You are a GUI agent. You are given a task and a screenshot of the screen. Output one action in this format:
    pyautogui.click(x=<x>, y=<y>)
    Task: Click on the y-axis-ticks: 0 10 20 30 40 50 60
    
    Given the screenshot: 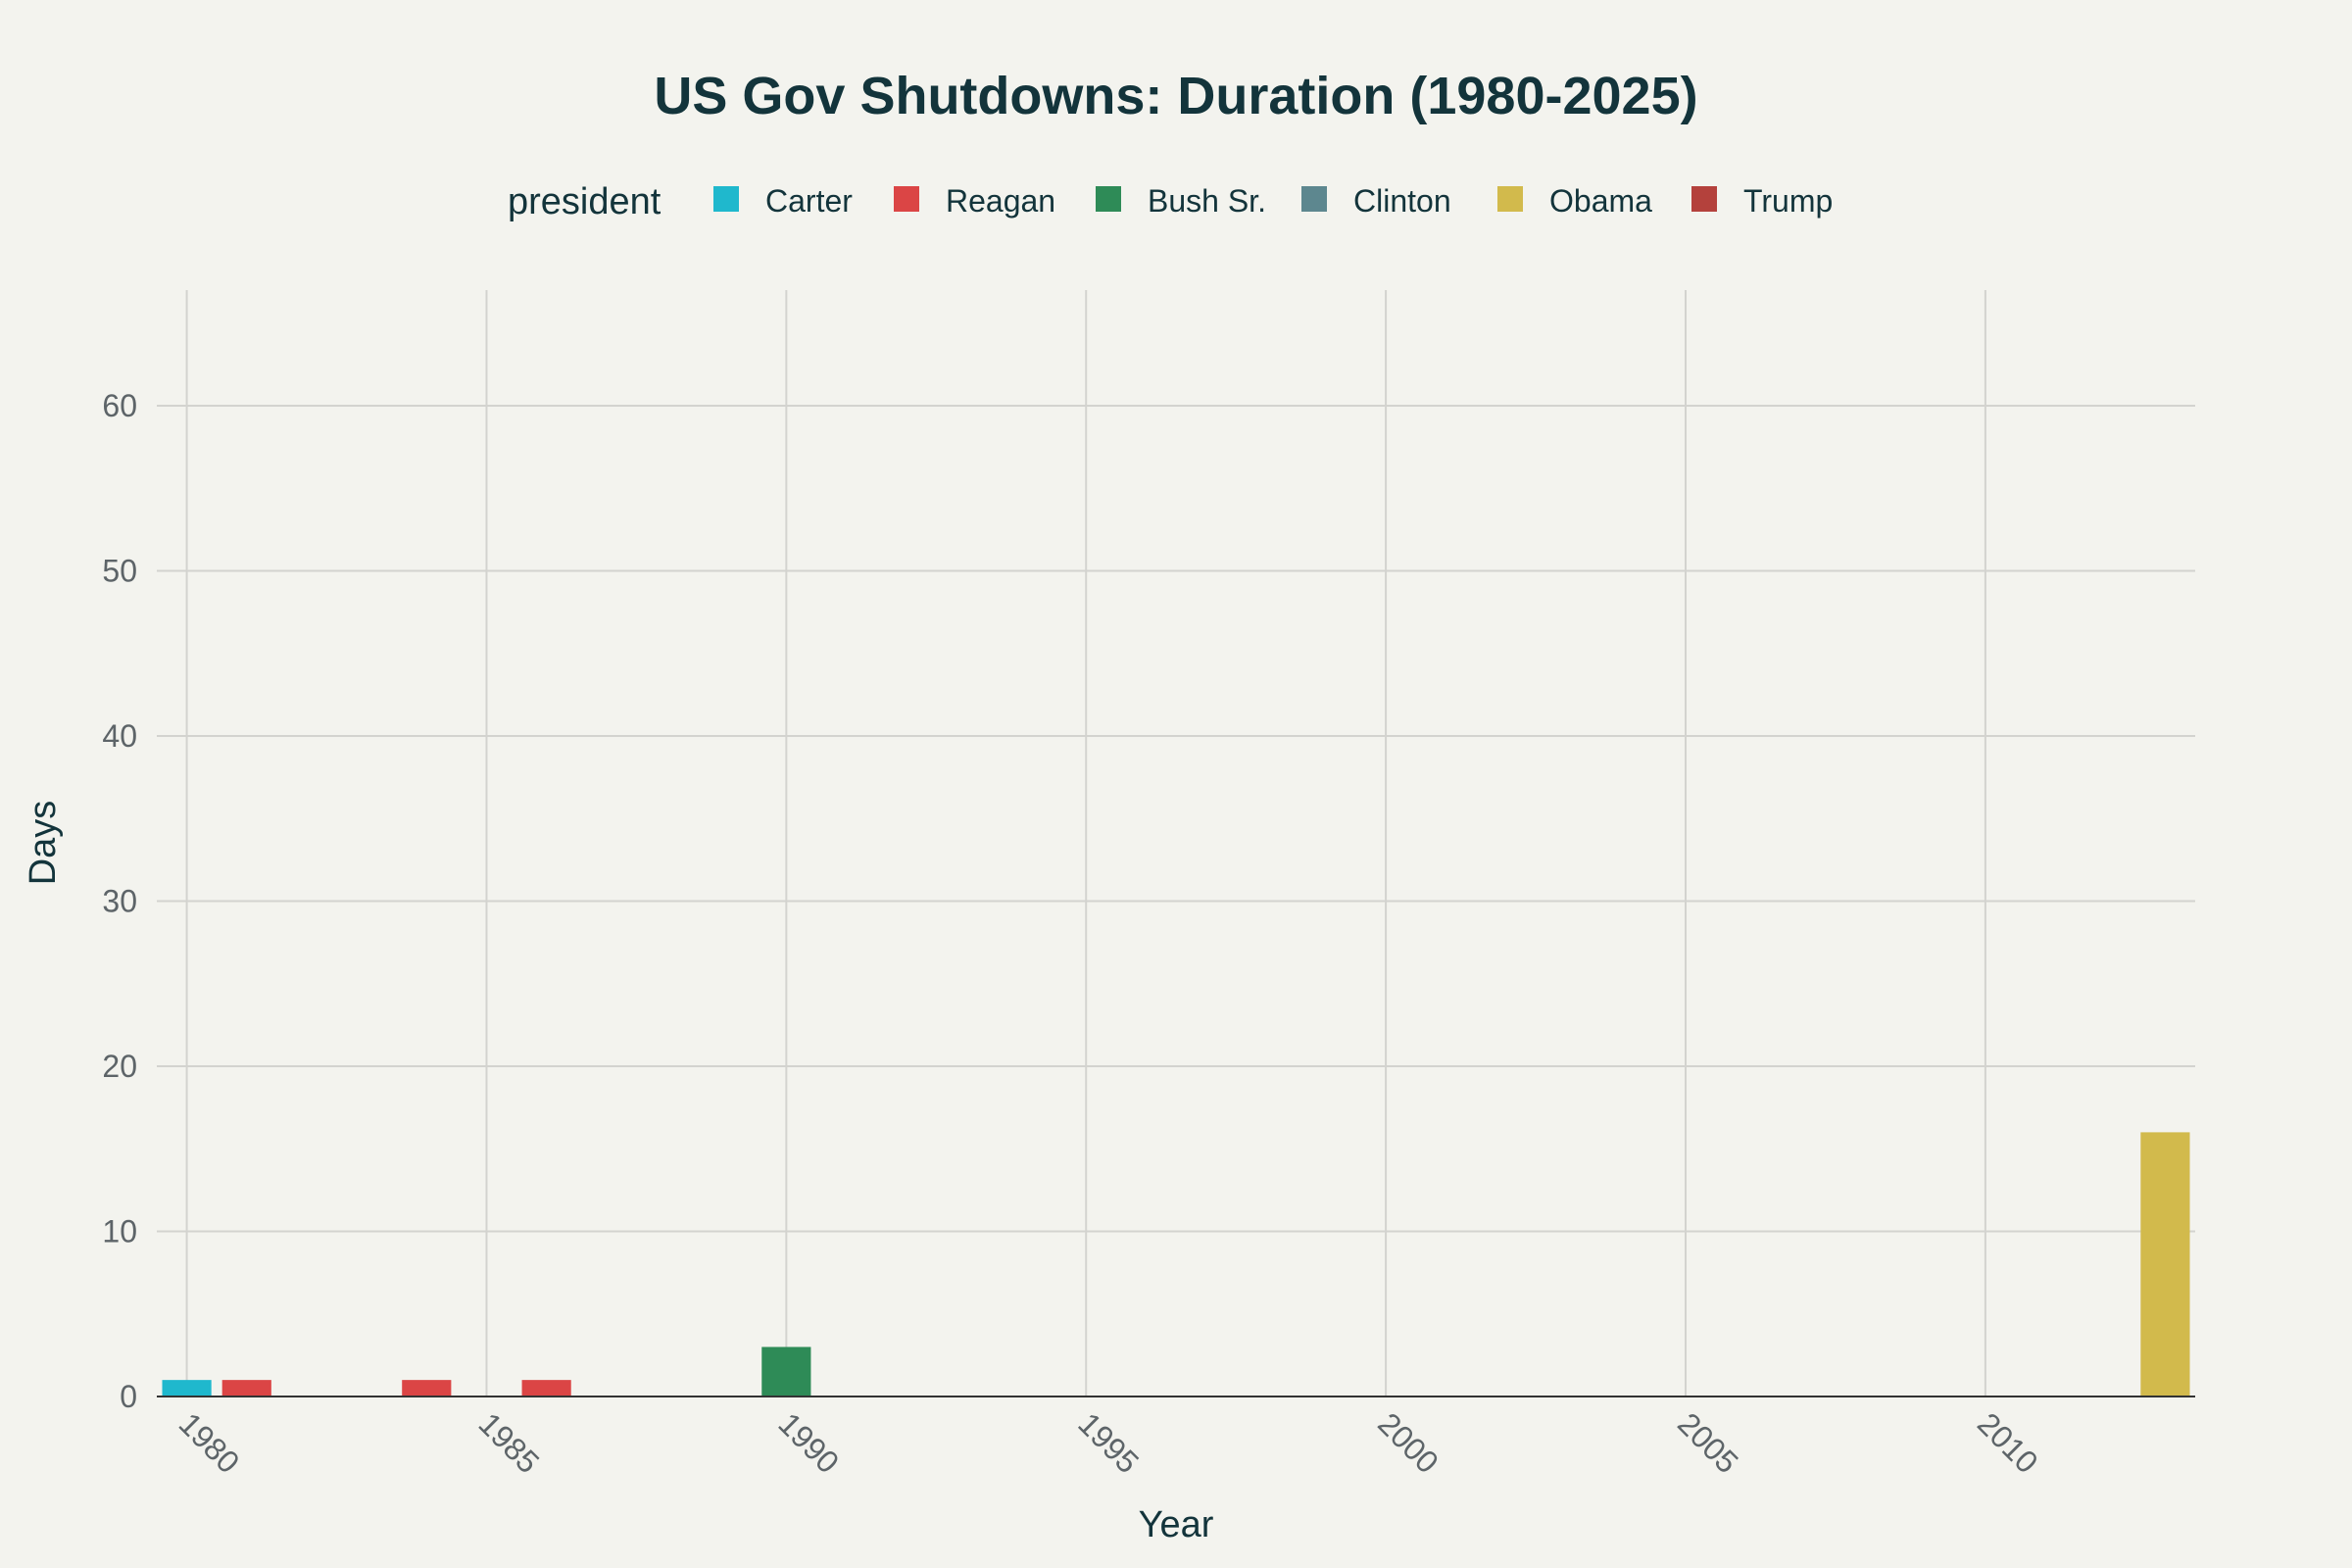 What is the action you would take?
    pyautogui.click(x=119, y=901)
    